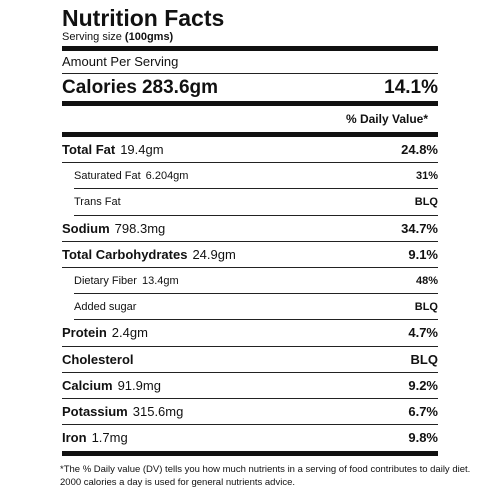  I want to click on nutrient-name: Trans Fat, so click(97, 202).